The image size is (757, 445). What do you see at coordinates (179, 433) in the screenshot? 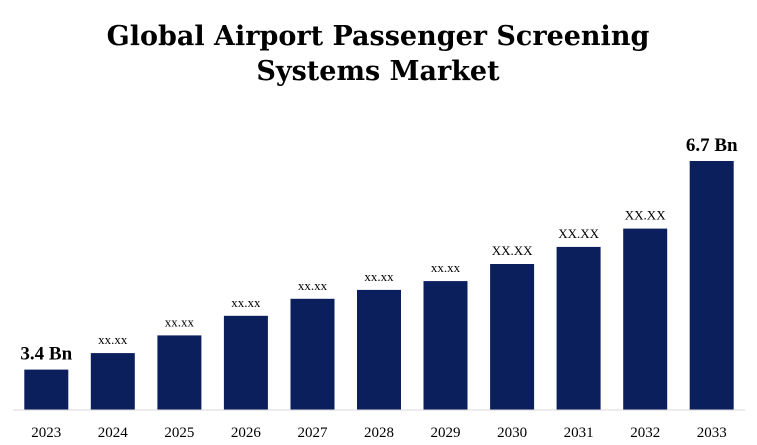
I see `x-tick-label-2025: 2025` at bounding box center [179, 433].